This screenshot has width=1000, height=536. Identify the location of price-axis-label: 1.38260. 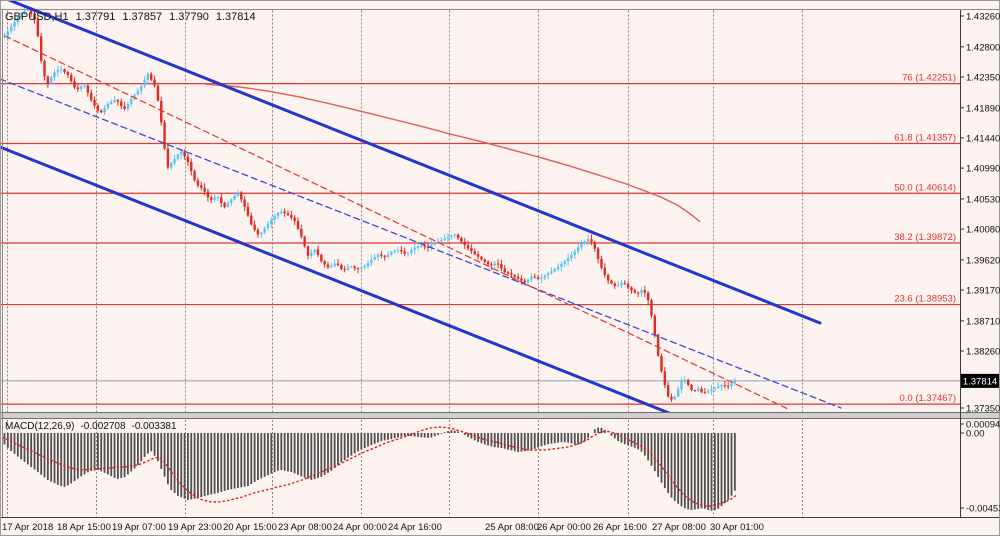
(983, 352).